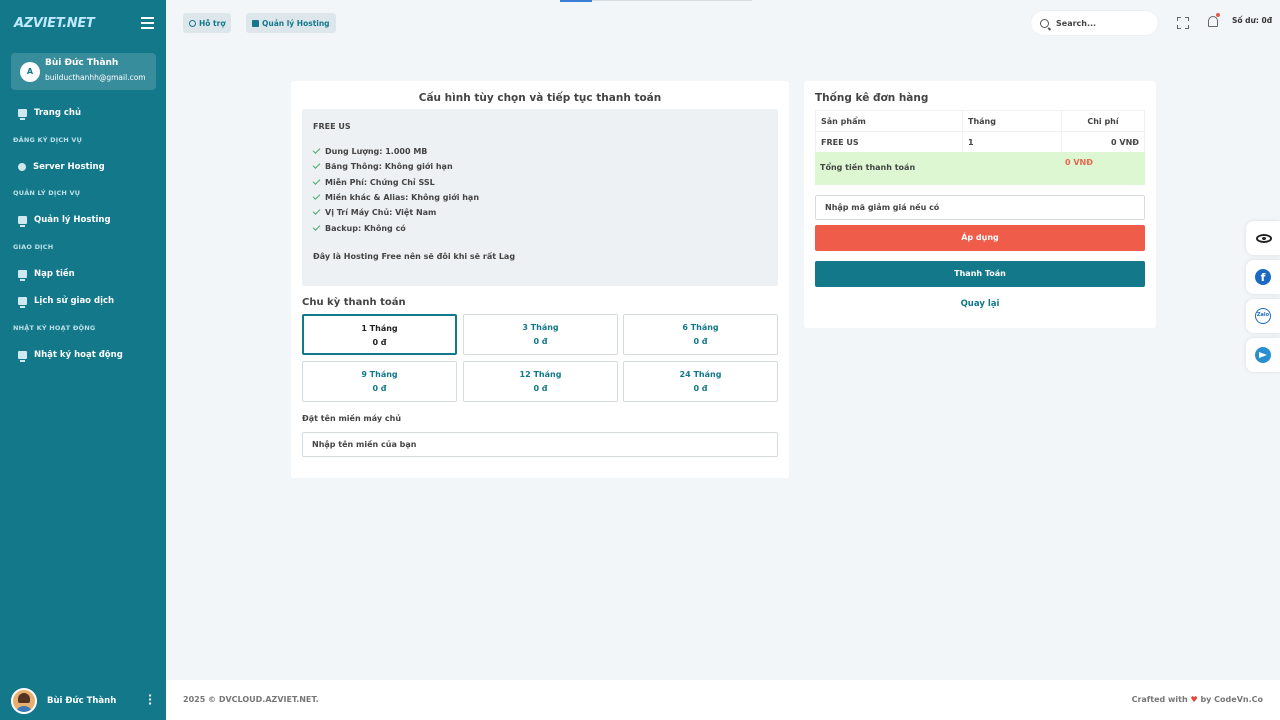 This screenshot has width=1280, height=720. Describe the element at coordinates (1103, 121) in the screenshot. I see `column-header: Chi phí` at that location.